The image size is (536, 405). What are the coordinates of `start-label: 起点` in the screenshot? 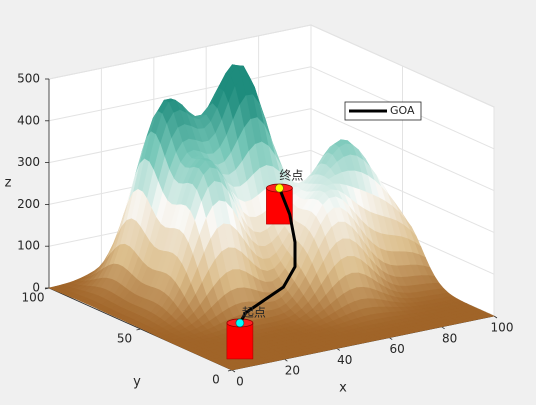 It's located at (254, 312).